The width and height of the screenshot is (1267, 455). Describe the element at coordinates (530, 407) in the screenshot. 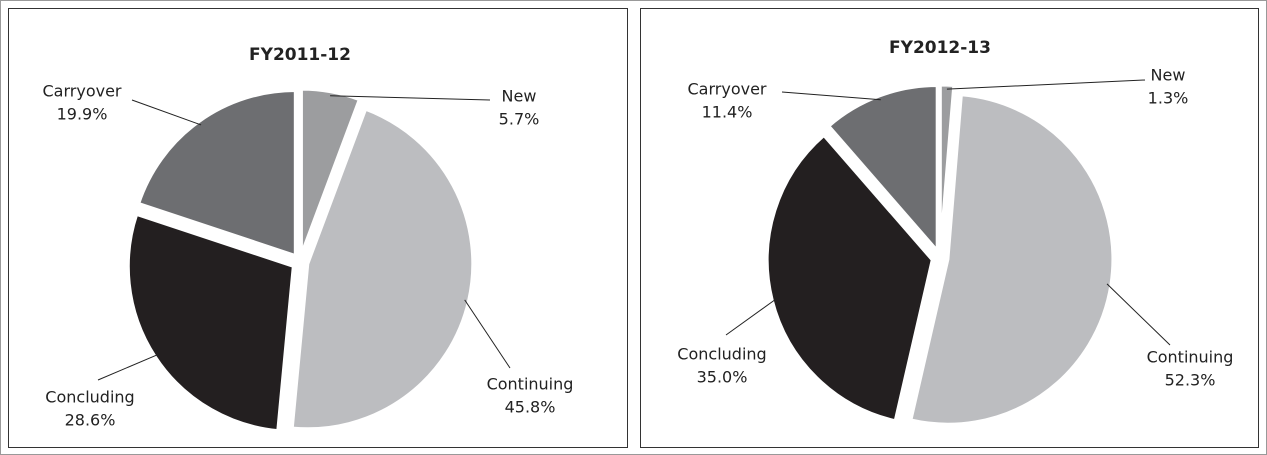

I see `slice-value-label: 45.8%` at that location.